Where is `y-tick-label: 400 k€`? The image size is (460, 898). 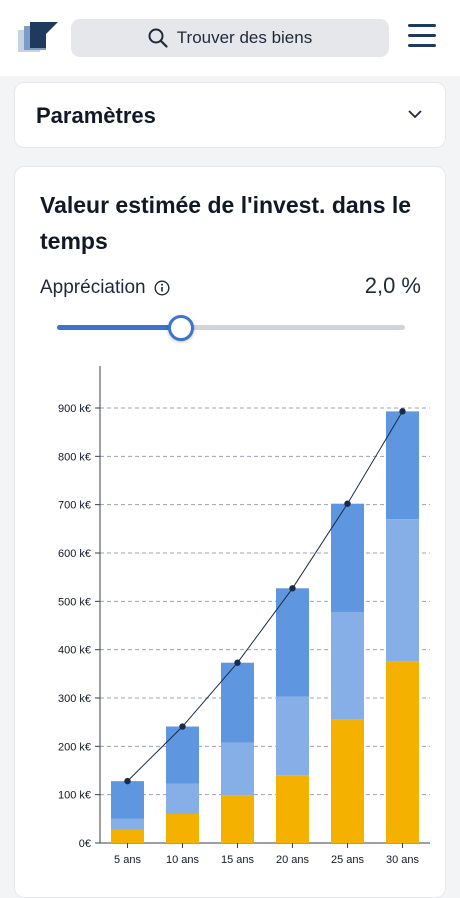
y-tick-label: 400 k€ is located at coordinates (74, 651).